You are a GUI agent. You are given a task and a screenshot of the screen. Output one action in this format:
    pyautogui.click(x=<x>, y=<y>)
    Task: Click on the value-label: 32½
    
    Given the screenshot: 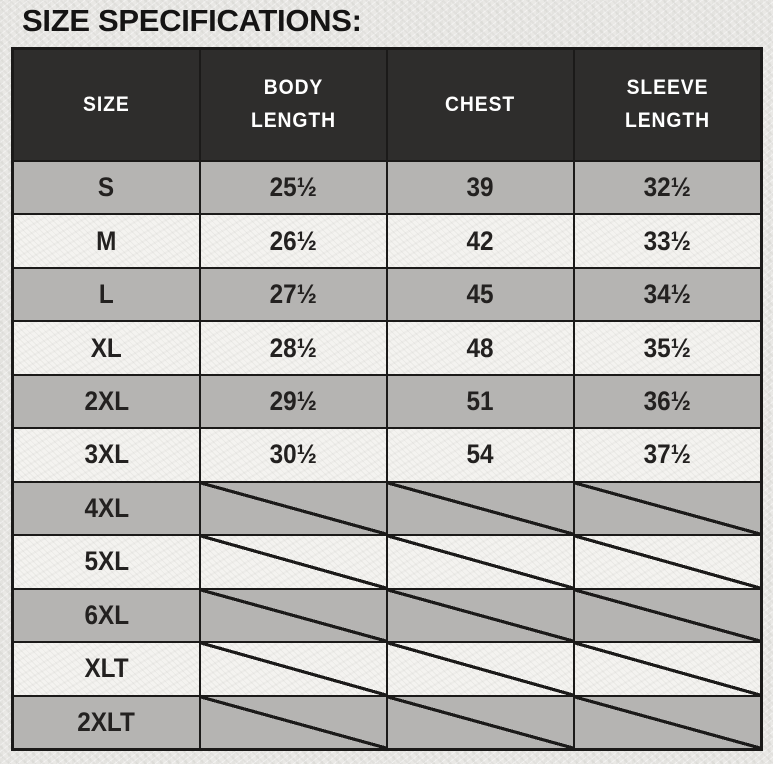 What is the action you would take?
    pyautogui.click(x=667, y=187)
    